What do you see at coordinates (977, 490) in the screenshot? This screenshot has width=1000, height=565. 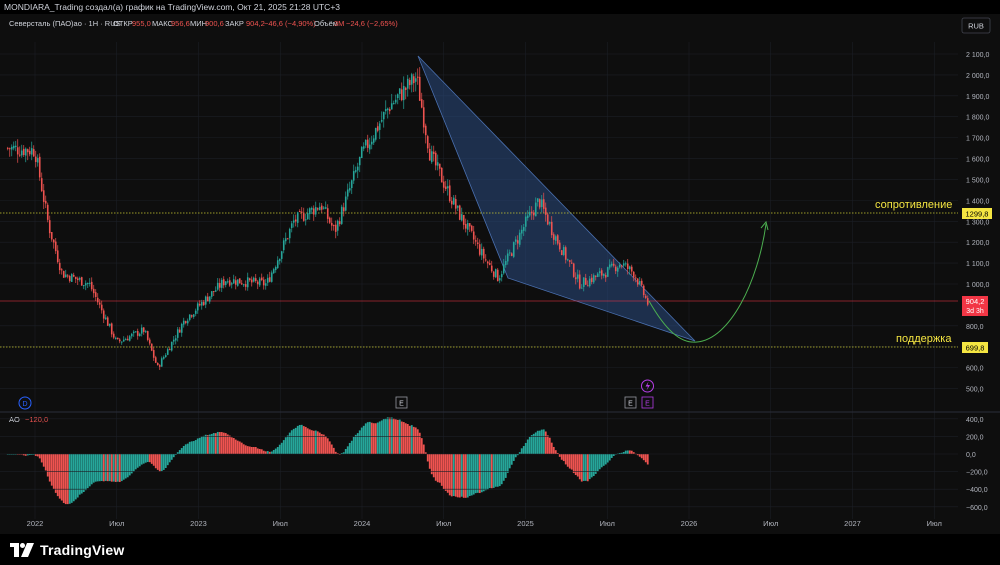 I see `ao-tick: −400,0` at bounding box center [977, 490].